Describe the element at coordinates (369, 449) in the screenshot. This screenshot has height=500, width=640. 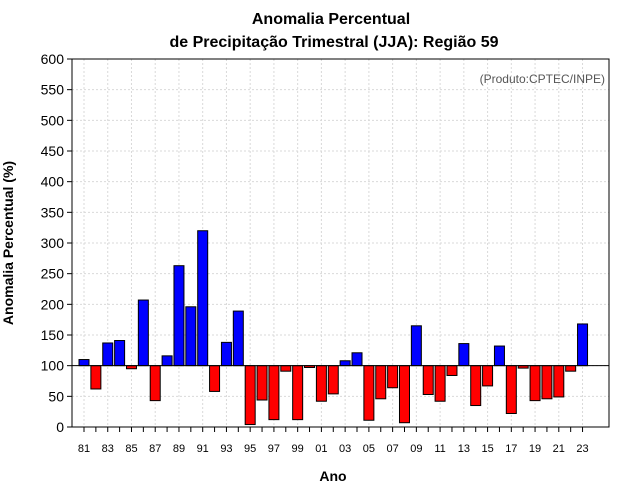
I see `x-tick-label-05: 05` at that location.